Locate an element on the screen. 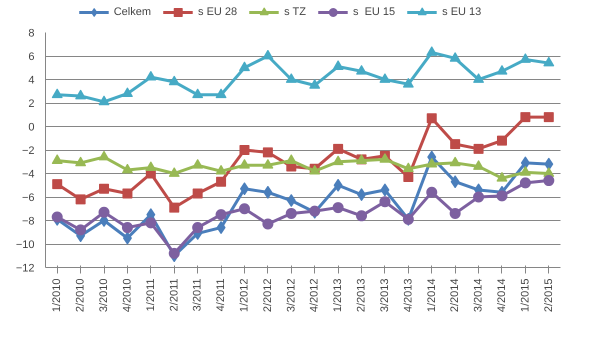 Image resolution: width=609 pixels, height=340 pixels. x-tick-label: 4/2011 is located at coordinates (221, 295).